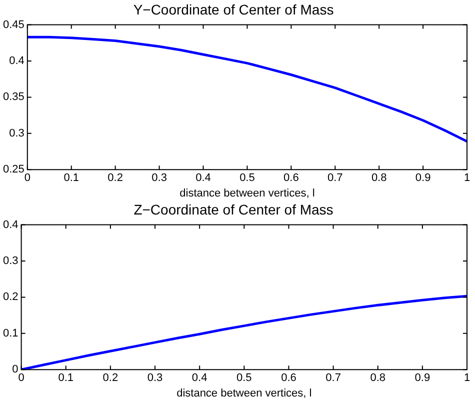  What do you see at coordinates (13, 97) in the screenshot?
I see `y-tick-label: 0.35` at bounding box center [13, 97].